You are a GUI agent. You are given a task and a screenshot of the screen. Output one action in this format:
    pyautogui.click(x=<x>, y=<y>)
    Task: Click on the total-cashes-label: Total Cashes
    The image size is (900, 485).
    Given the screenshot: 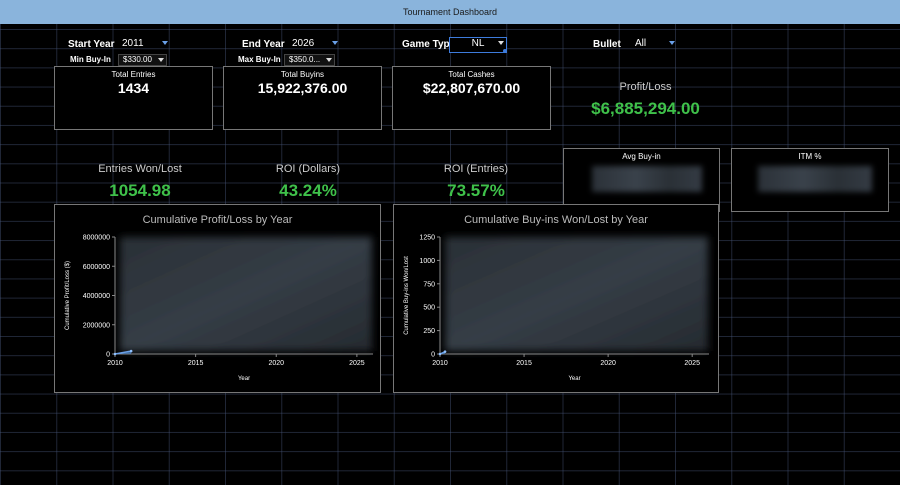 What is the action you would take?
    pyautogui.click(x=471, y=74)
    